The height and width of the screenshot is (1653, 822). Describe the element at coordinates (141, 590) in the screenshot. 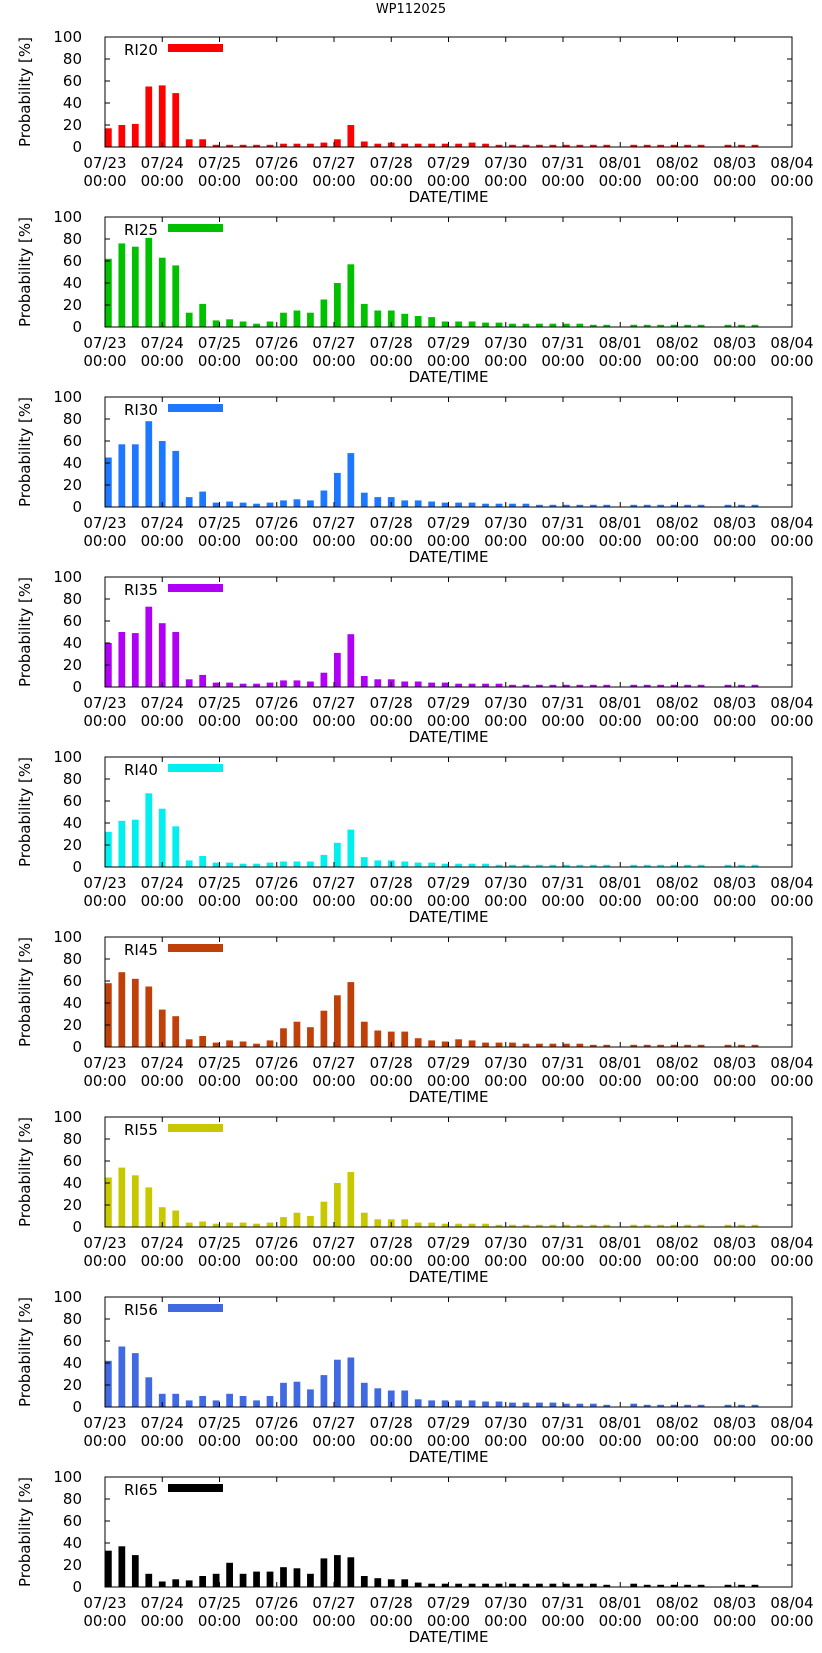

I see `legend-label: RI35` at that location.